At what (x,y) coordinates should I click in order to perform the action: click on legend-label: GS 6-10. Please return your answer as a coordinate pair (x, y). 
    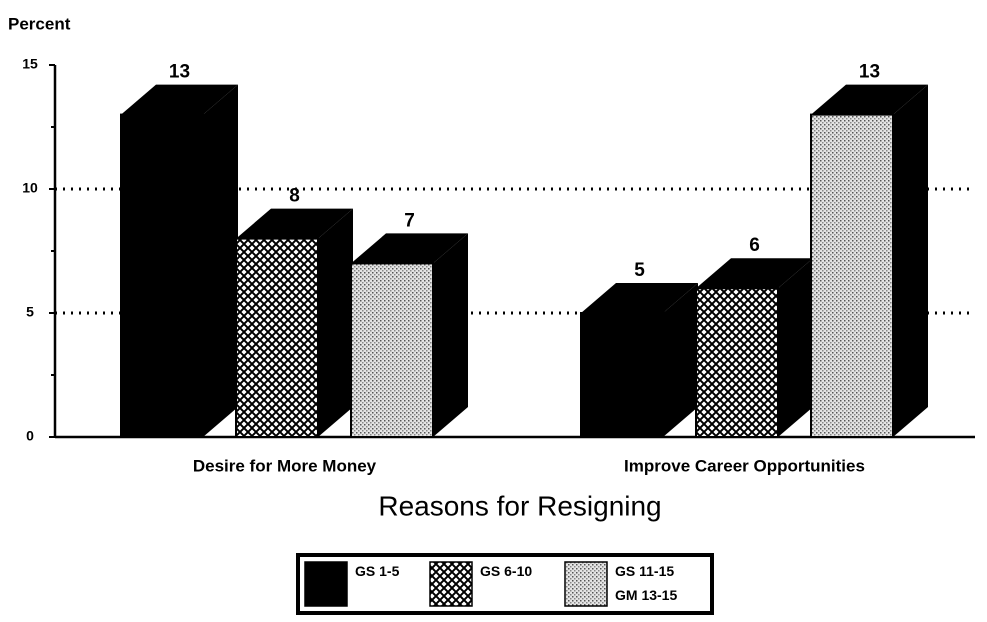
    Looking at the image, I should click on (506, 571).